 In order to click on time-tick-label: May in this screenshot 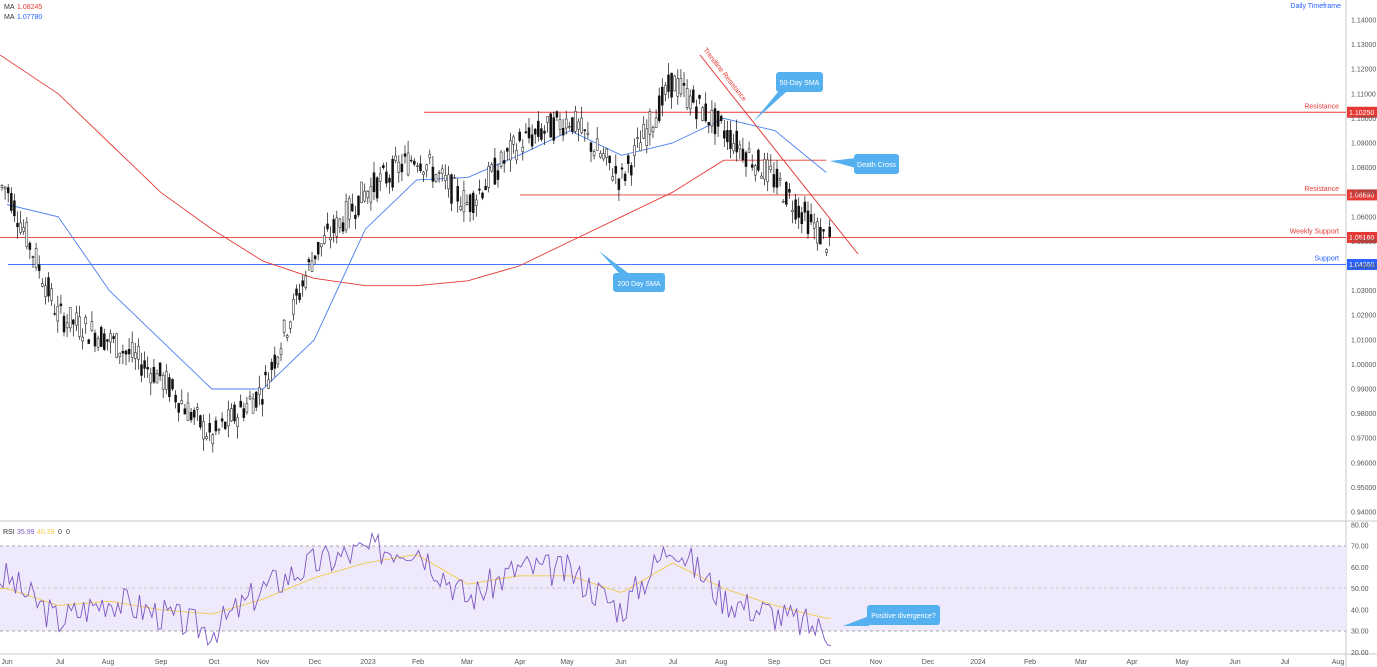, I will do `click(1182, 662)`.